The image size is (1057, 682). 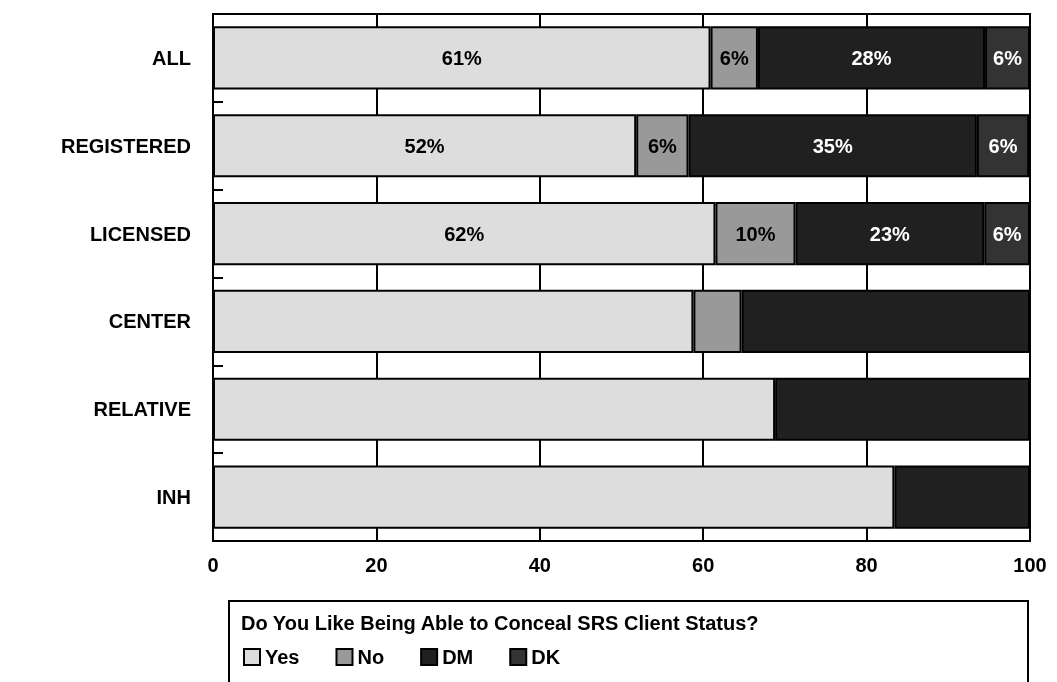 I want to click on legend-title: Do You Like Being Able to Conceal SRS Client Status?, so click(x=500, y=623).